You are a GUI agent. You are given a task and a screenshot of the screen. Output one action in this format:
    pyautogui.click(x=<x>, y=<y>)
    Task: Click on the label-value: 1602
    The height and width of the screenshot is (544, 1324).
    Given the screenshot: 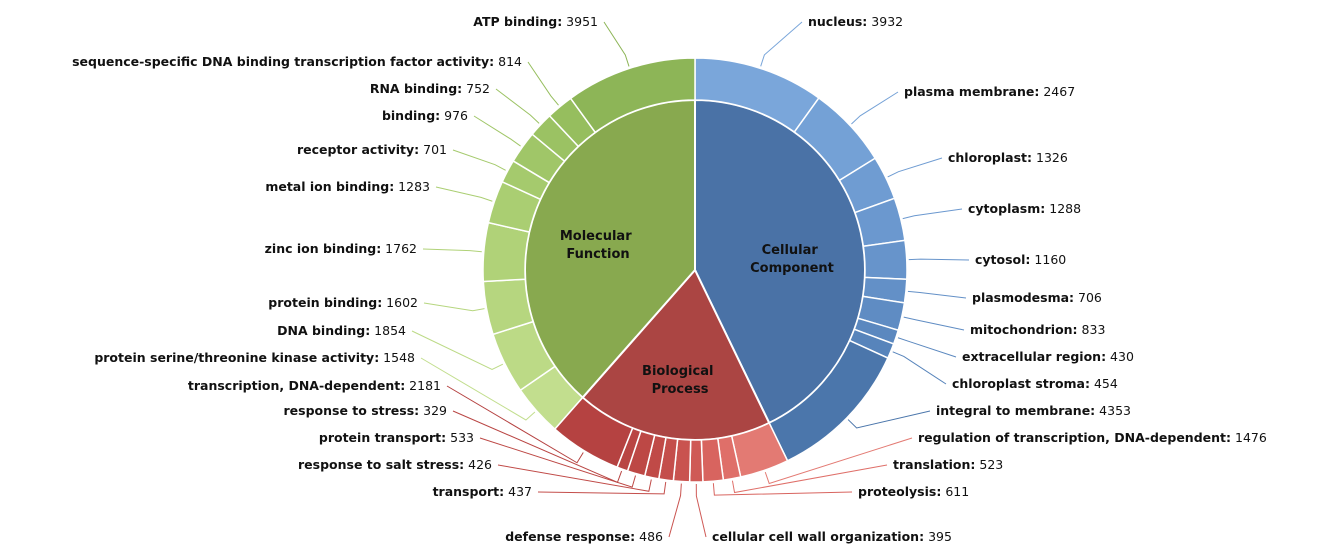 What is the action you would take?
    pyautogui.click(x=400, y=302)
    